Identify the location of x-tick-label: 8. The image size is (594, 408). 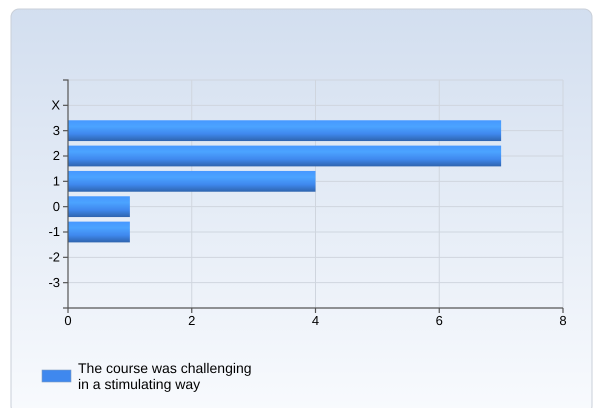
(563, 320).